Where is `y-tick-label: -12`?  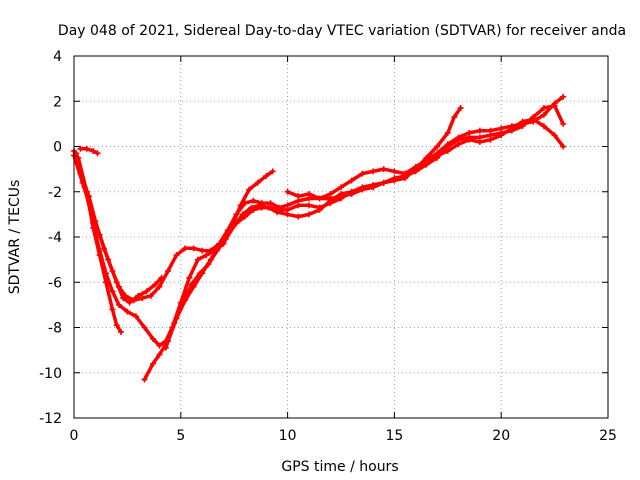
y-tick-label: -12 is located at coordinates (50, 419).